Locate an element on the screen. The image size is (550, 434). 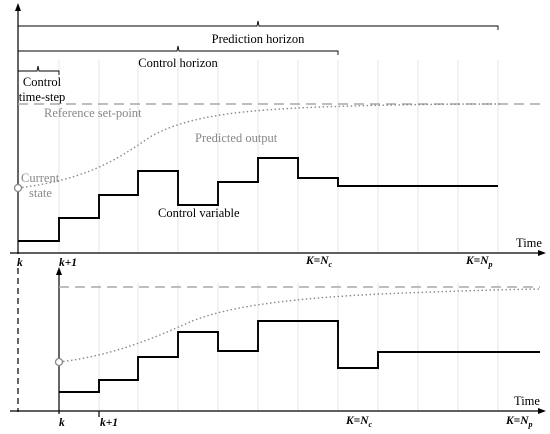
control-horizon-label: Control horizon is located at coordinates (178, 63).